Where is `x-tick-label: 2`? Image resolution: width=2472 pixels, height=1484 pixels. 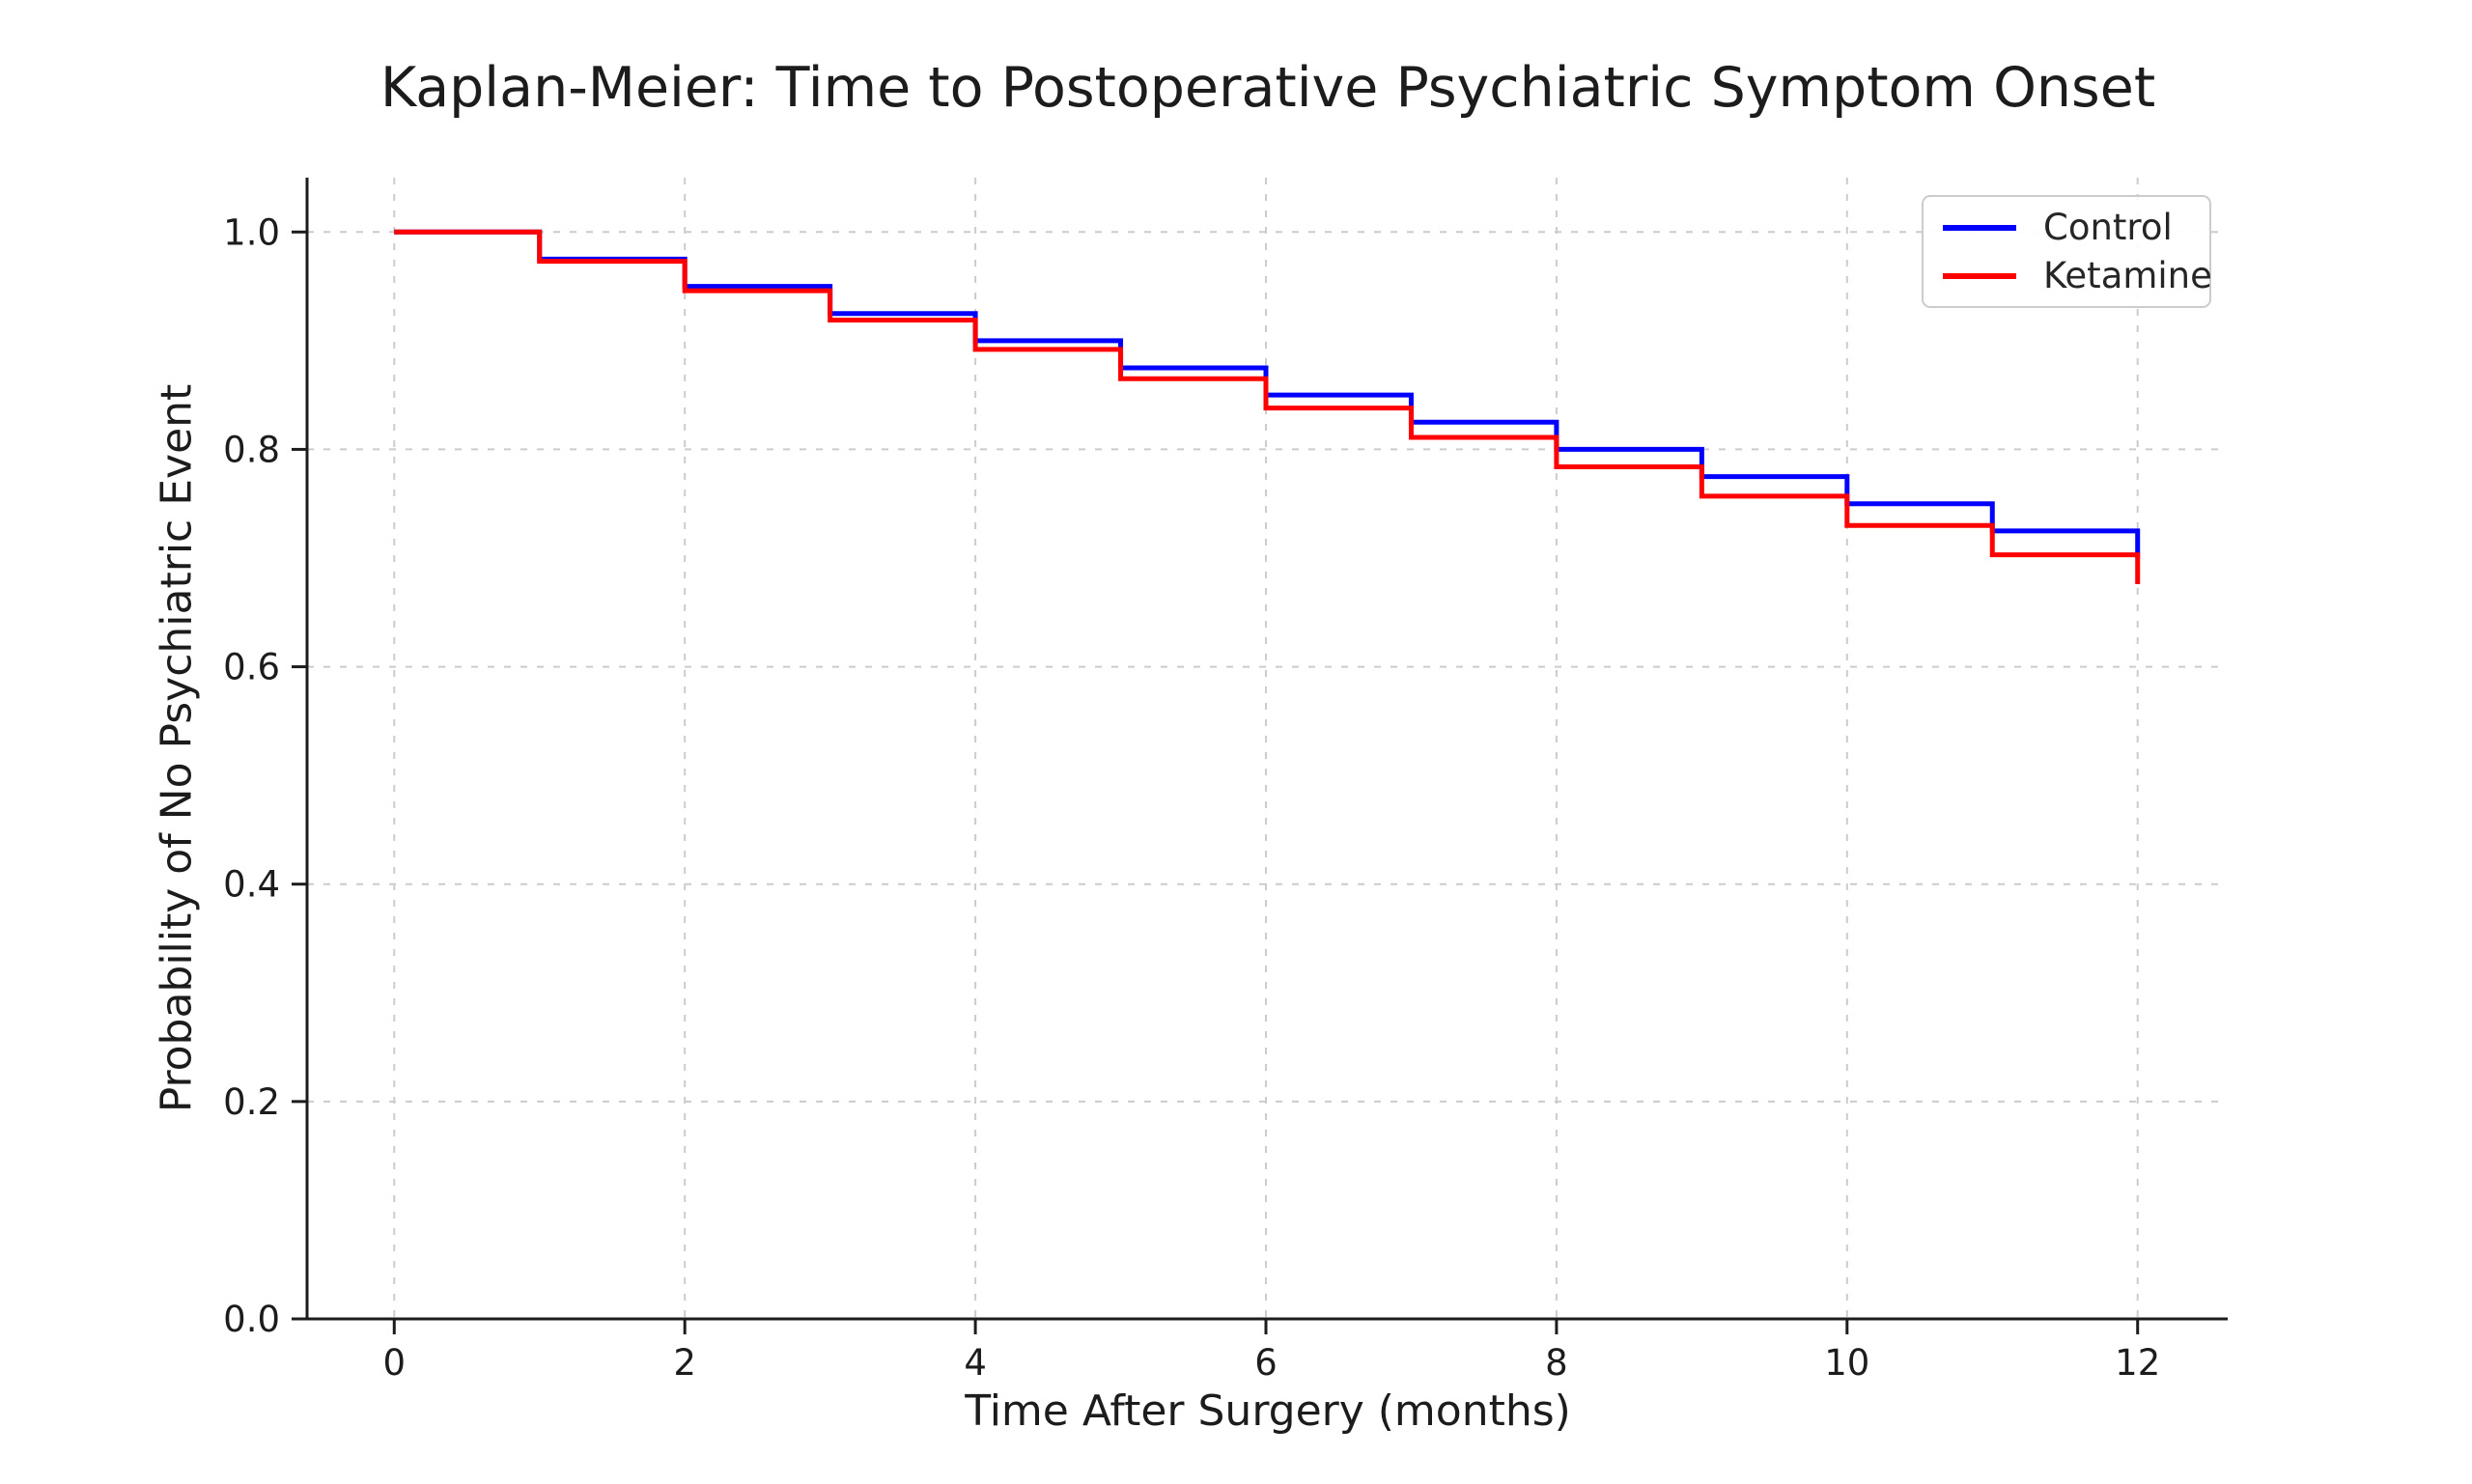
x-tick-label: 2 is located at coordinates (684, 1363).